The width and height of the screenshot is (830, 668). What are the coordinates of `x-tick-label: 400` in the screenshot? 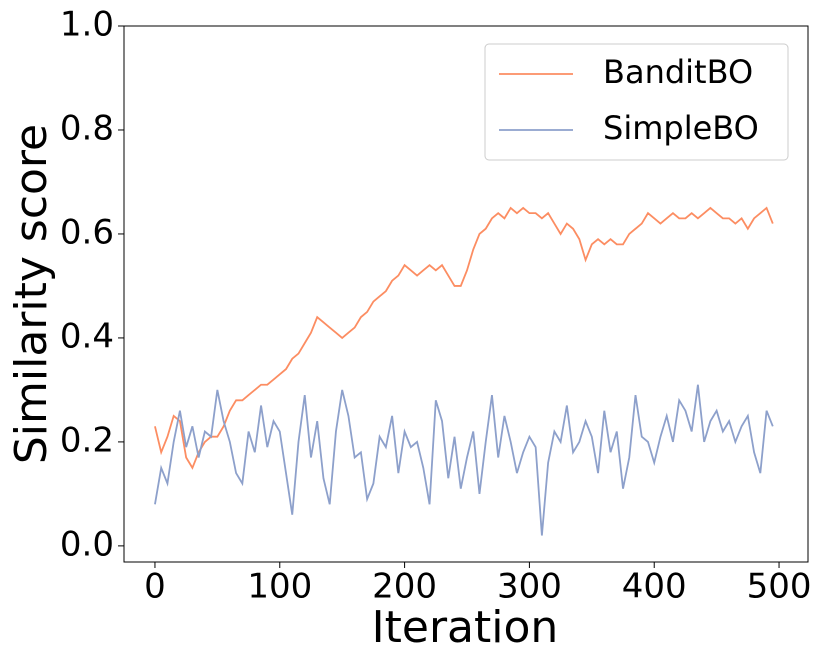 It's located at (654, 587).